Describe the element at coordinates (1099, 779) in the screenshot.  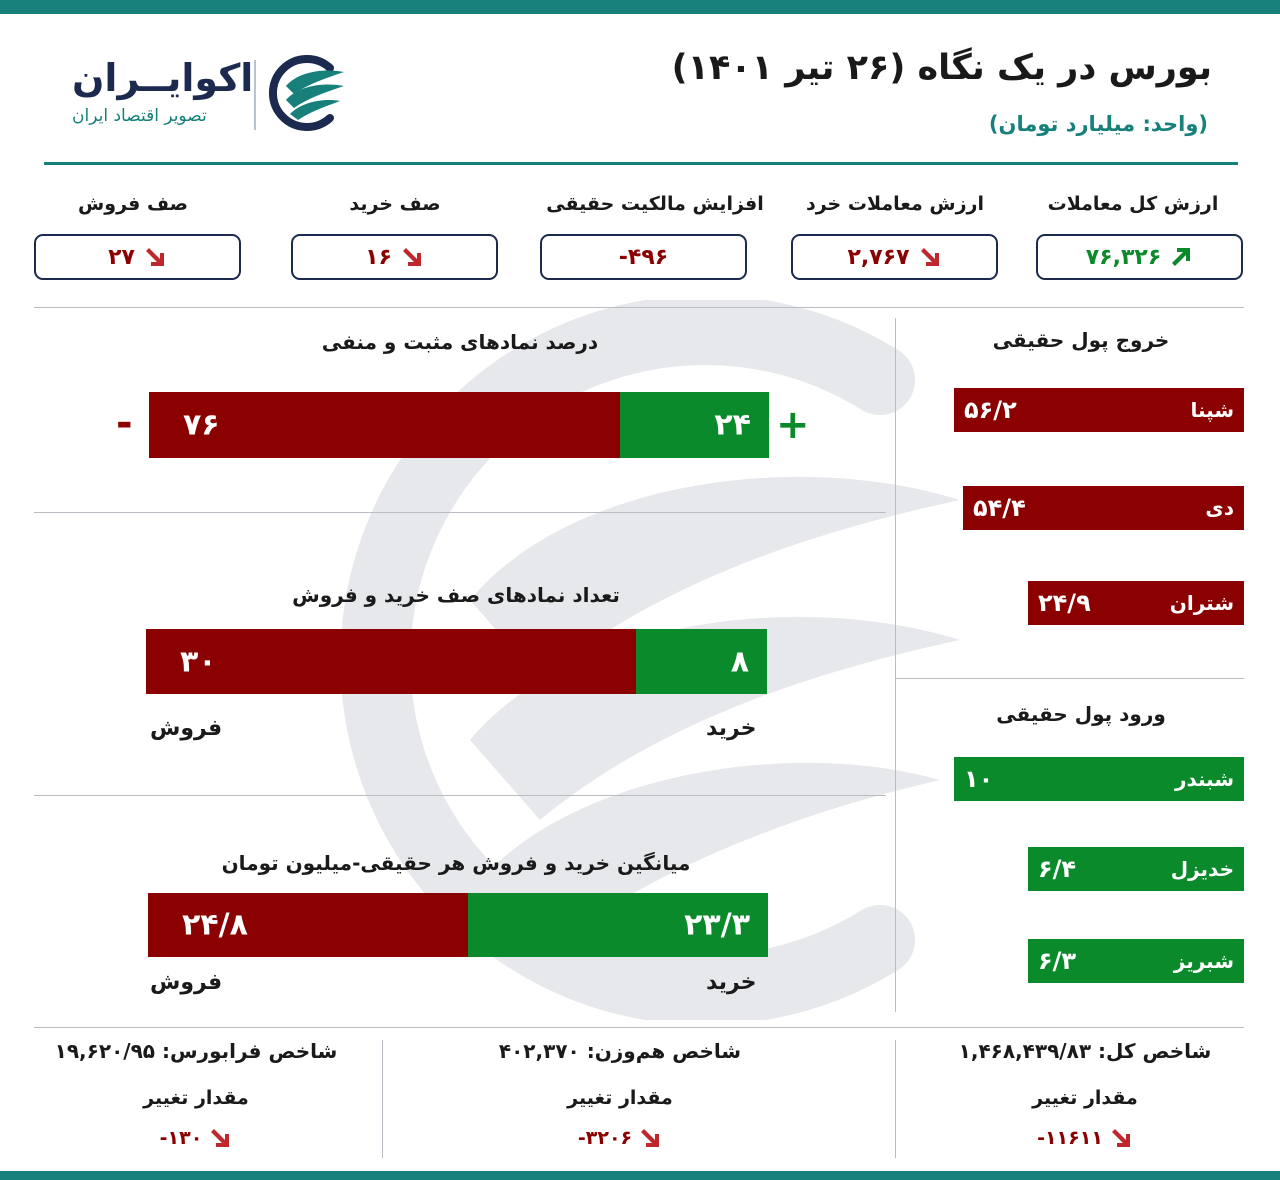
I see `money-flow-bar: ۱۰ شبندر` at that location.